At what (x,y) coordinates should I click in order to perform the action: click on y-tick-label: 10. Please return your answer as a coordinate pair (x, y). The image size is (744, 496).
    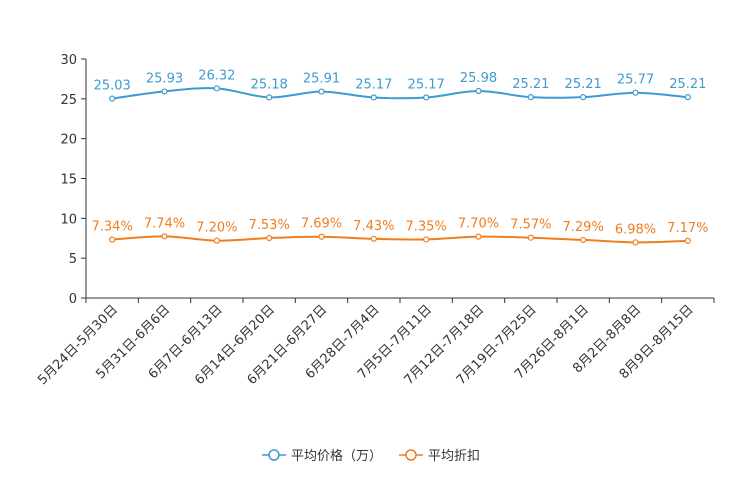
    Looking at the image, I should click on (68, 219).